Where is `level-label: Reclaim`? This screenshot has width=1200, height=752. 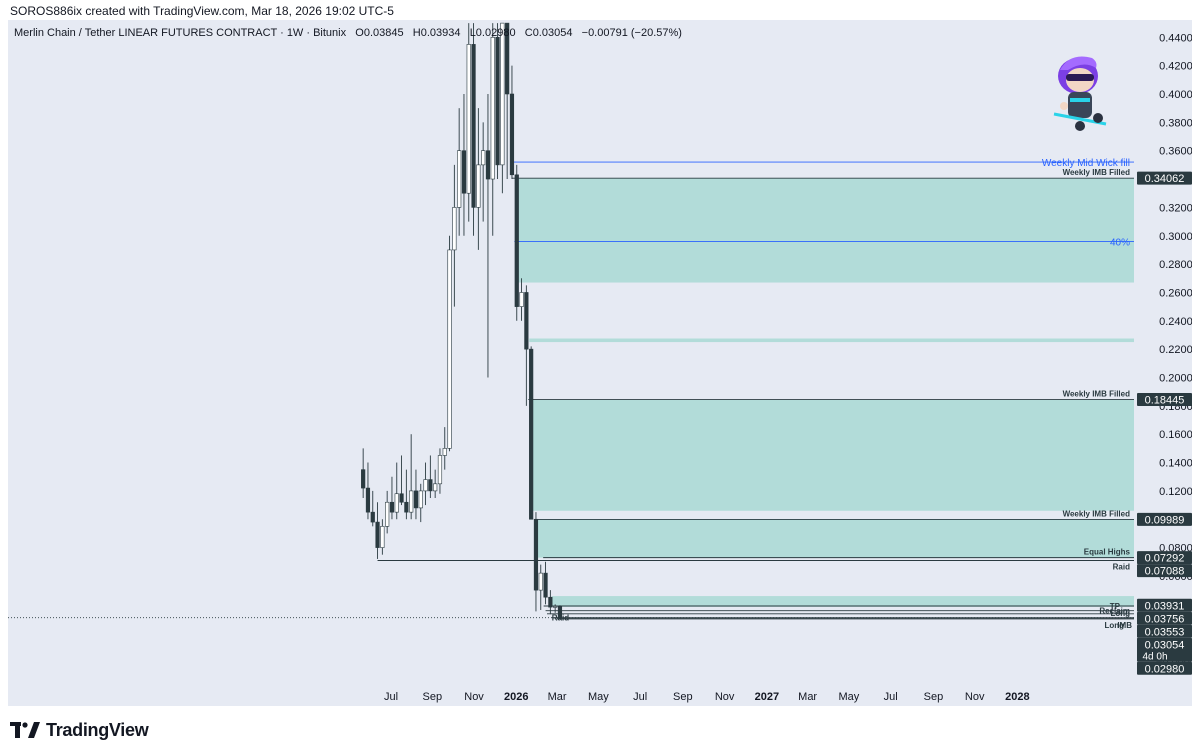 level-label: Reclaim is located at coordinates (1114, 611).